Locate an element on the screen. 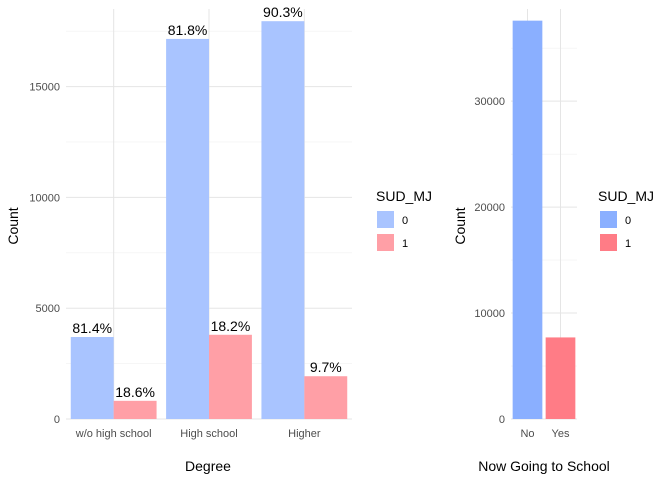 The width and height of the screenshot is (672, 480). degree-chart-x-axis-title: Degree is located at coordinates (208, 466).